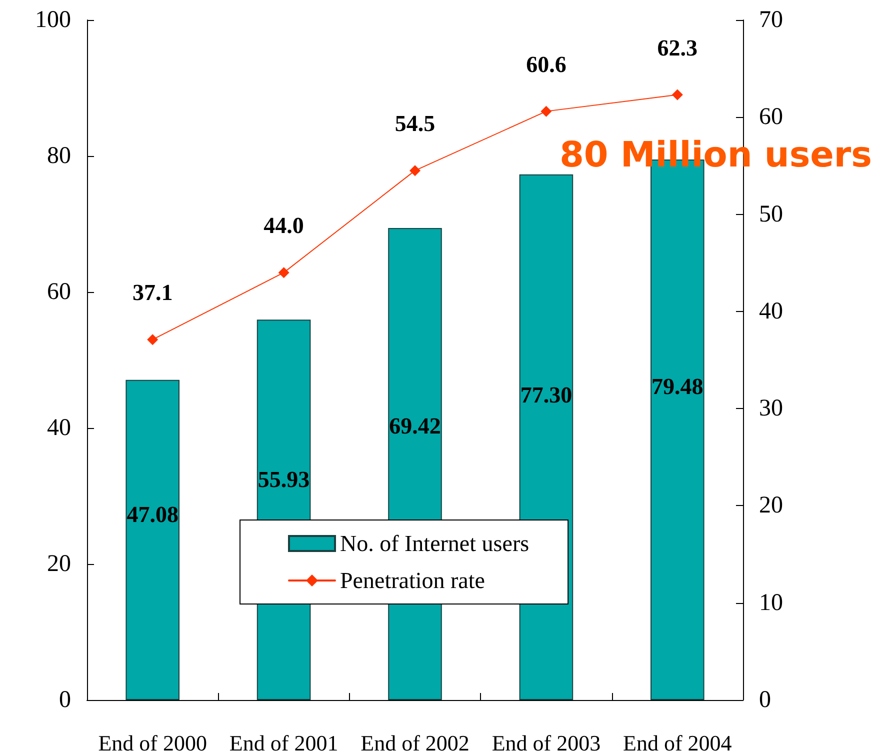  What do you see at coordinates (152, 514) in the screenshot?
I see `data-label: 47.08` at bounding box center [152, 514].